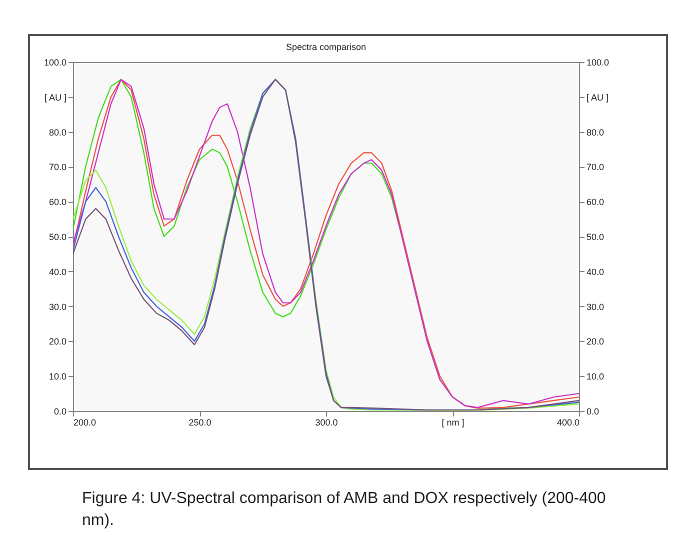 This screenshot has width=681, height=537. I want to click on y2-tick-label: 80.0, so click(595, 132).